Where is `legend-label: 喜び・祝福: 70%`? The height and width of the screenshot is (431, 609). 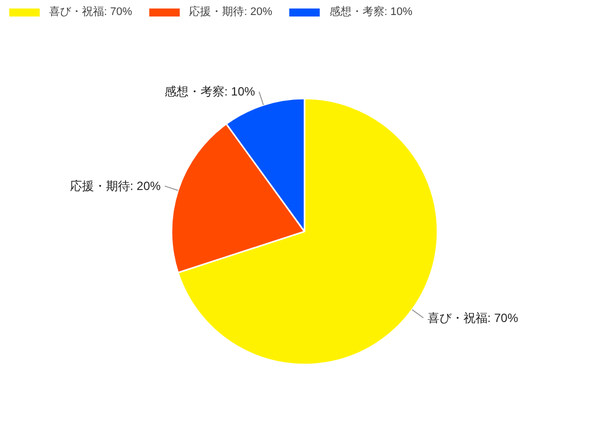 legend-label: 喜び・祝福: 70% is located at coordinates (90, 12).